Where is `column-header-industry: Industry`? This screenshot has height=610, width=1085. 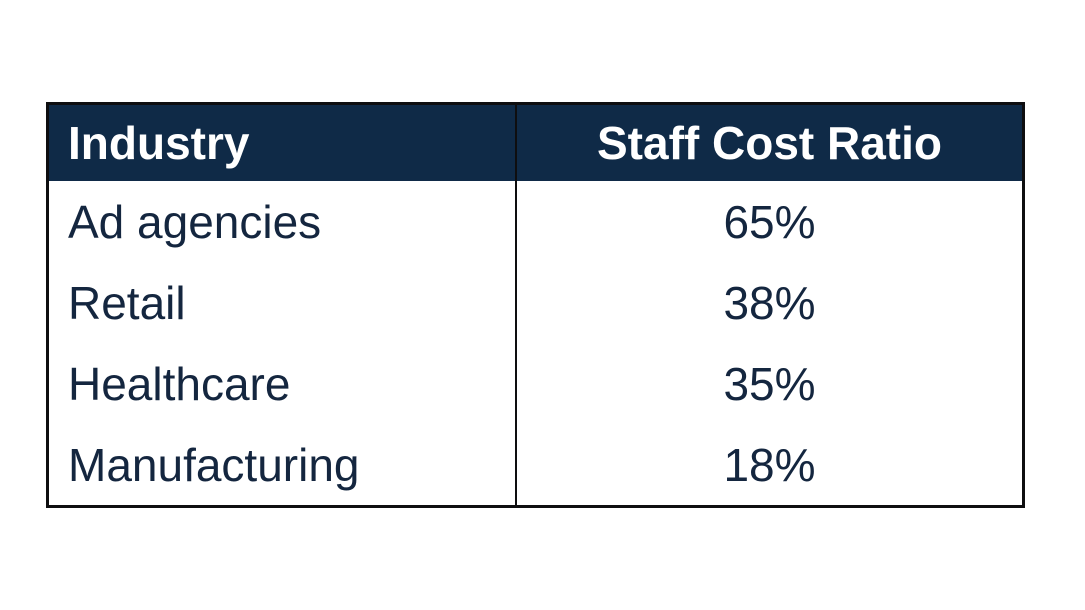
column-header-industry: Industry is located at coordinates (283, 143).